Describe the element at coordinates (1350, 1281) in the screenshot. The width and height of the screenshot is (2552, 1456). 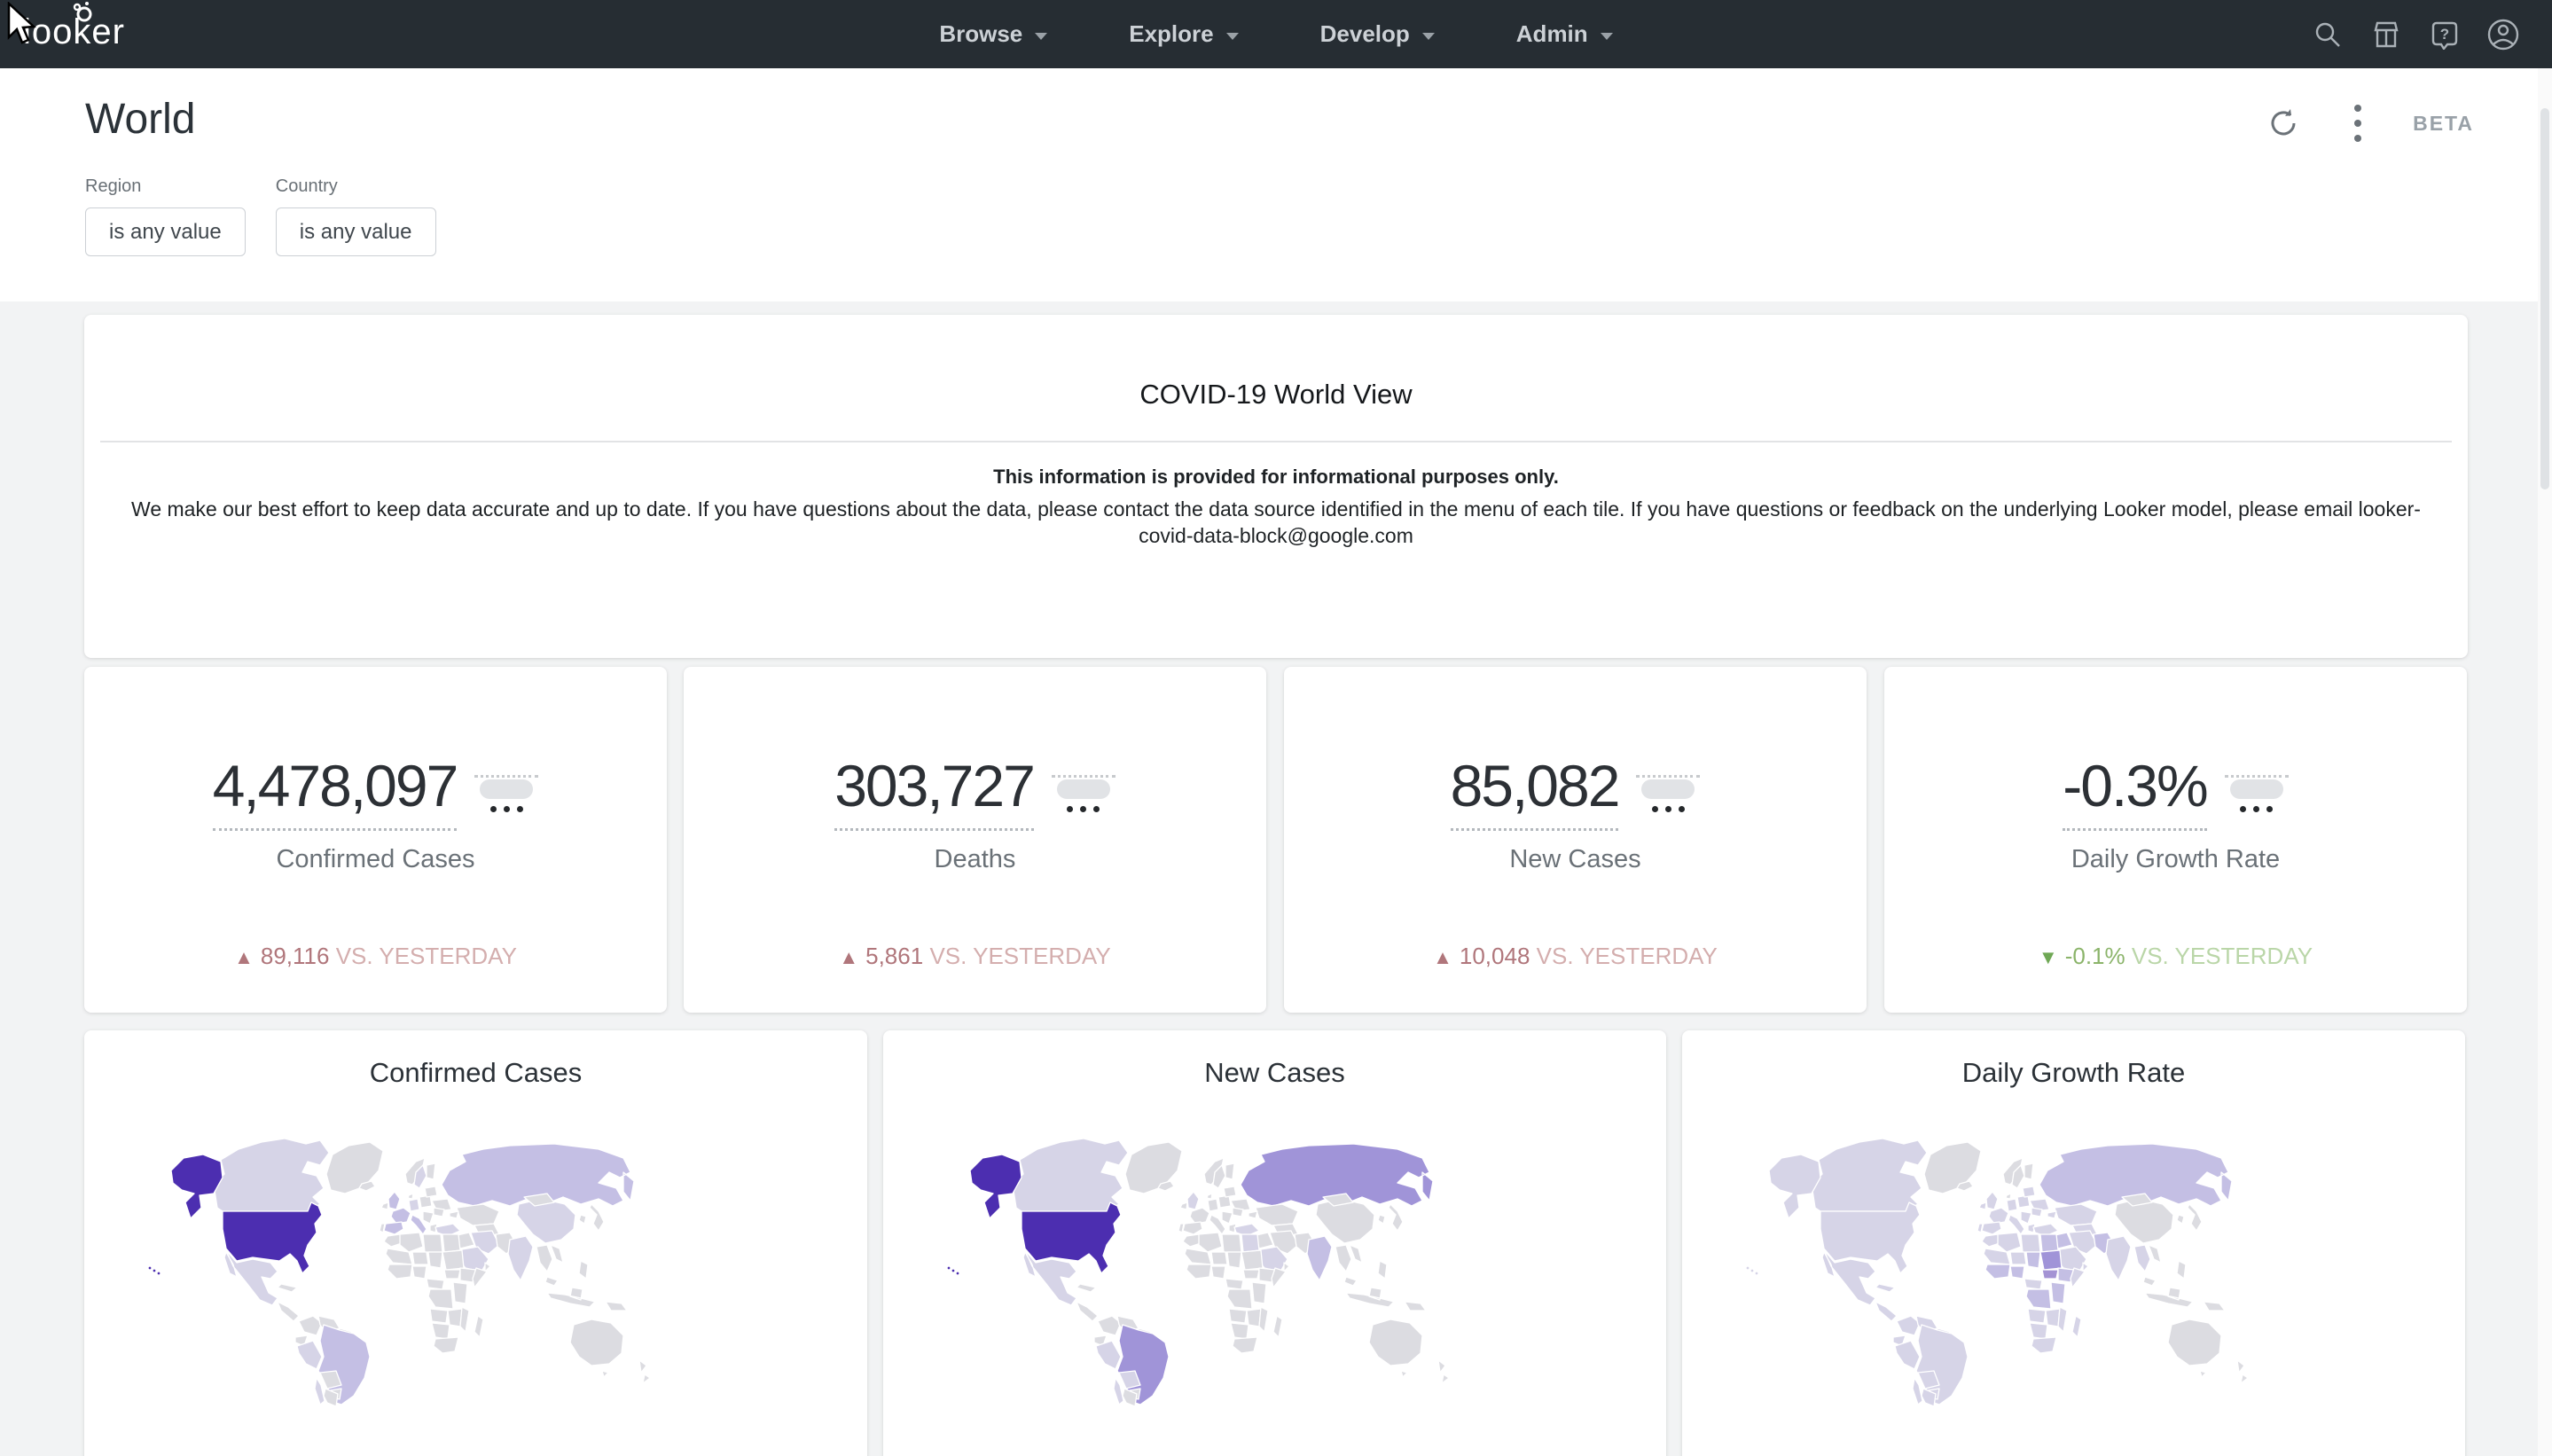
I see `country-malaysia` at that location.